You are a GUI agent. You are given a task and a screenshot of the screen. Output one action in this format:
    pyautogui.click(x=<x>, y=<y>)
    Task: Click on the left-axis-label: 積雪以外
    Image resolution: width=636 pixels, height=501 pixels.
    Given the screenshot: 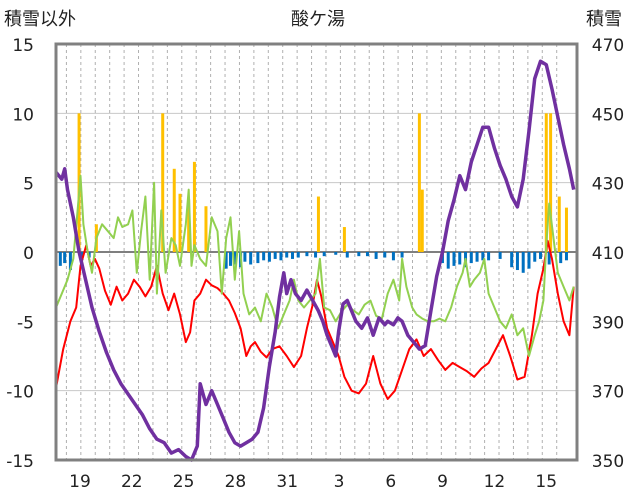 What is the action you would take?
    pyautogui.click(x=40, y=19)
    